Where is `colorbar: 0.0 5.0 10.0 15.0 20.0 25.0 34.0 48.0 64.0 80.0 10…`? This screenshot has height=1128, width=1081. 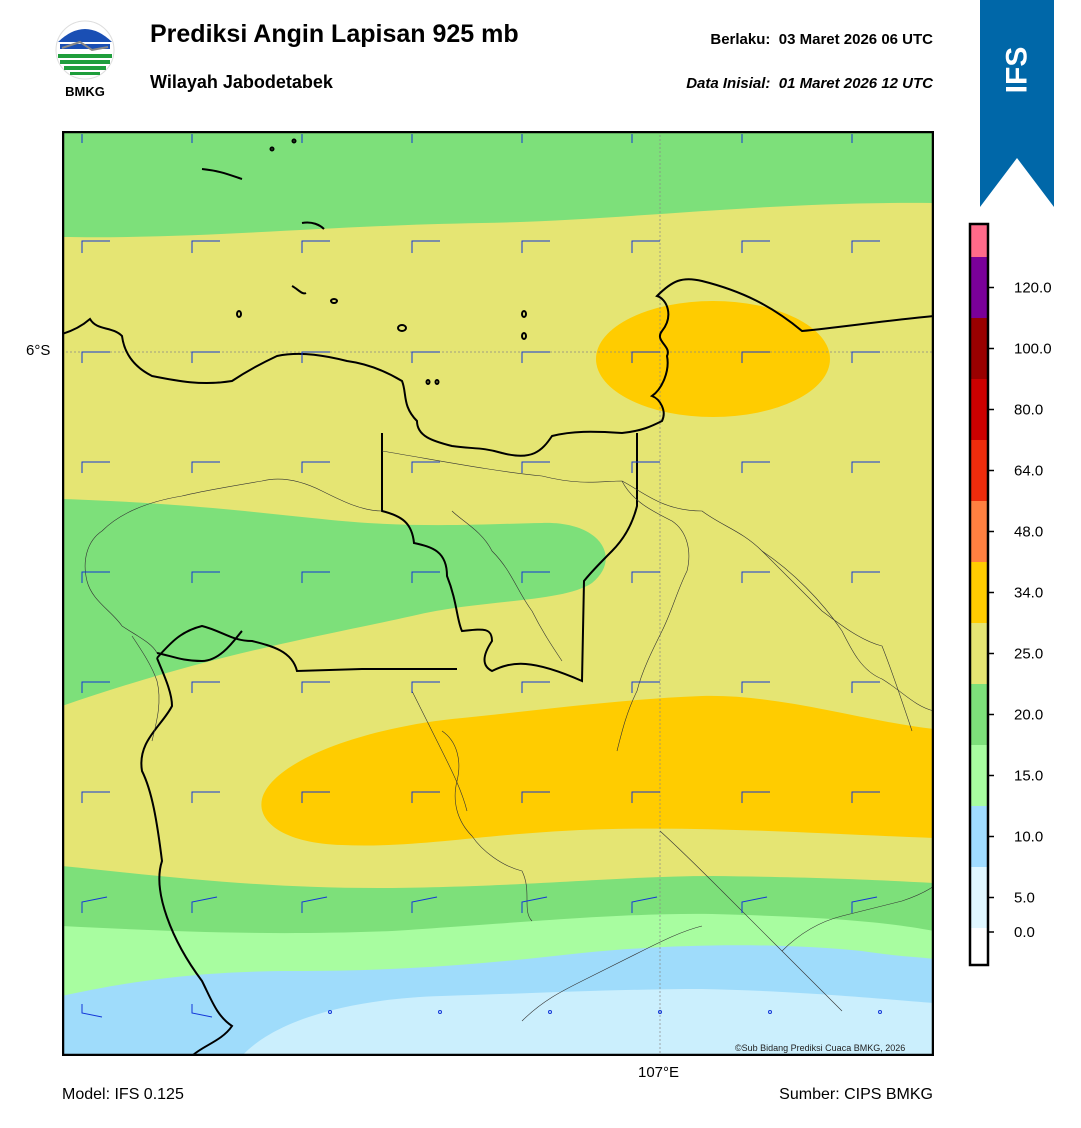 colorbar: 0.0 5.0 10.0 15.0 20.0 25.0 34.0 48.0 64.0 80.0 10… is located at coordinates (1023, 594).